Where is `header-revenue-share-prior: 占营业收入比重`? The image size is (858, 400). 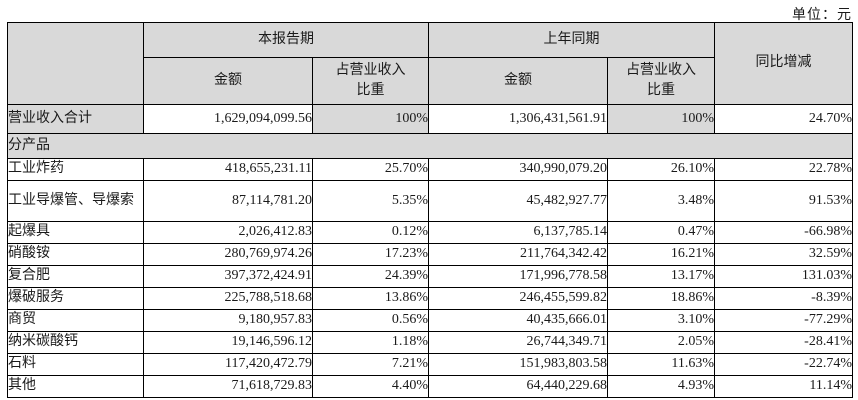
header-revenue-share-prior: 占营业收入比重 is located at coordinates (661, 81).